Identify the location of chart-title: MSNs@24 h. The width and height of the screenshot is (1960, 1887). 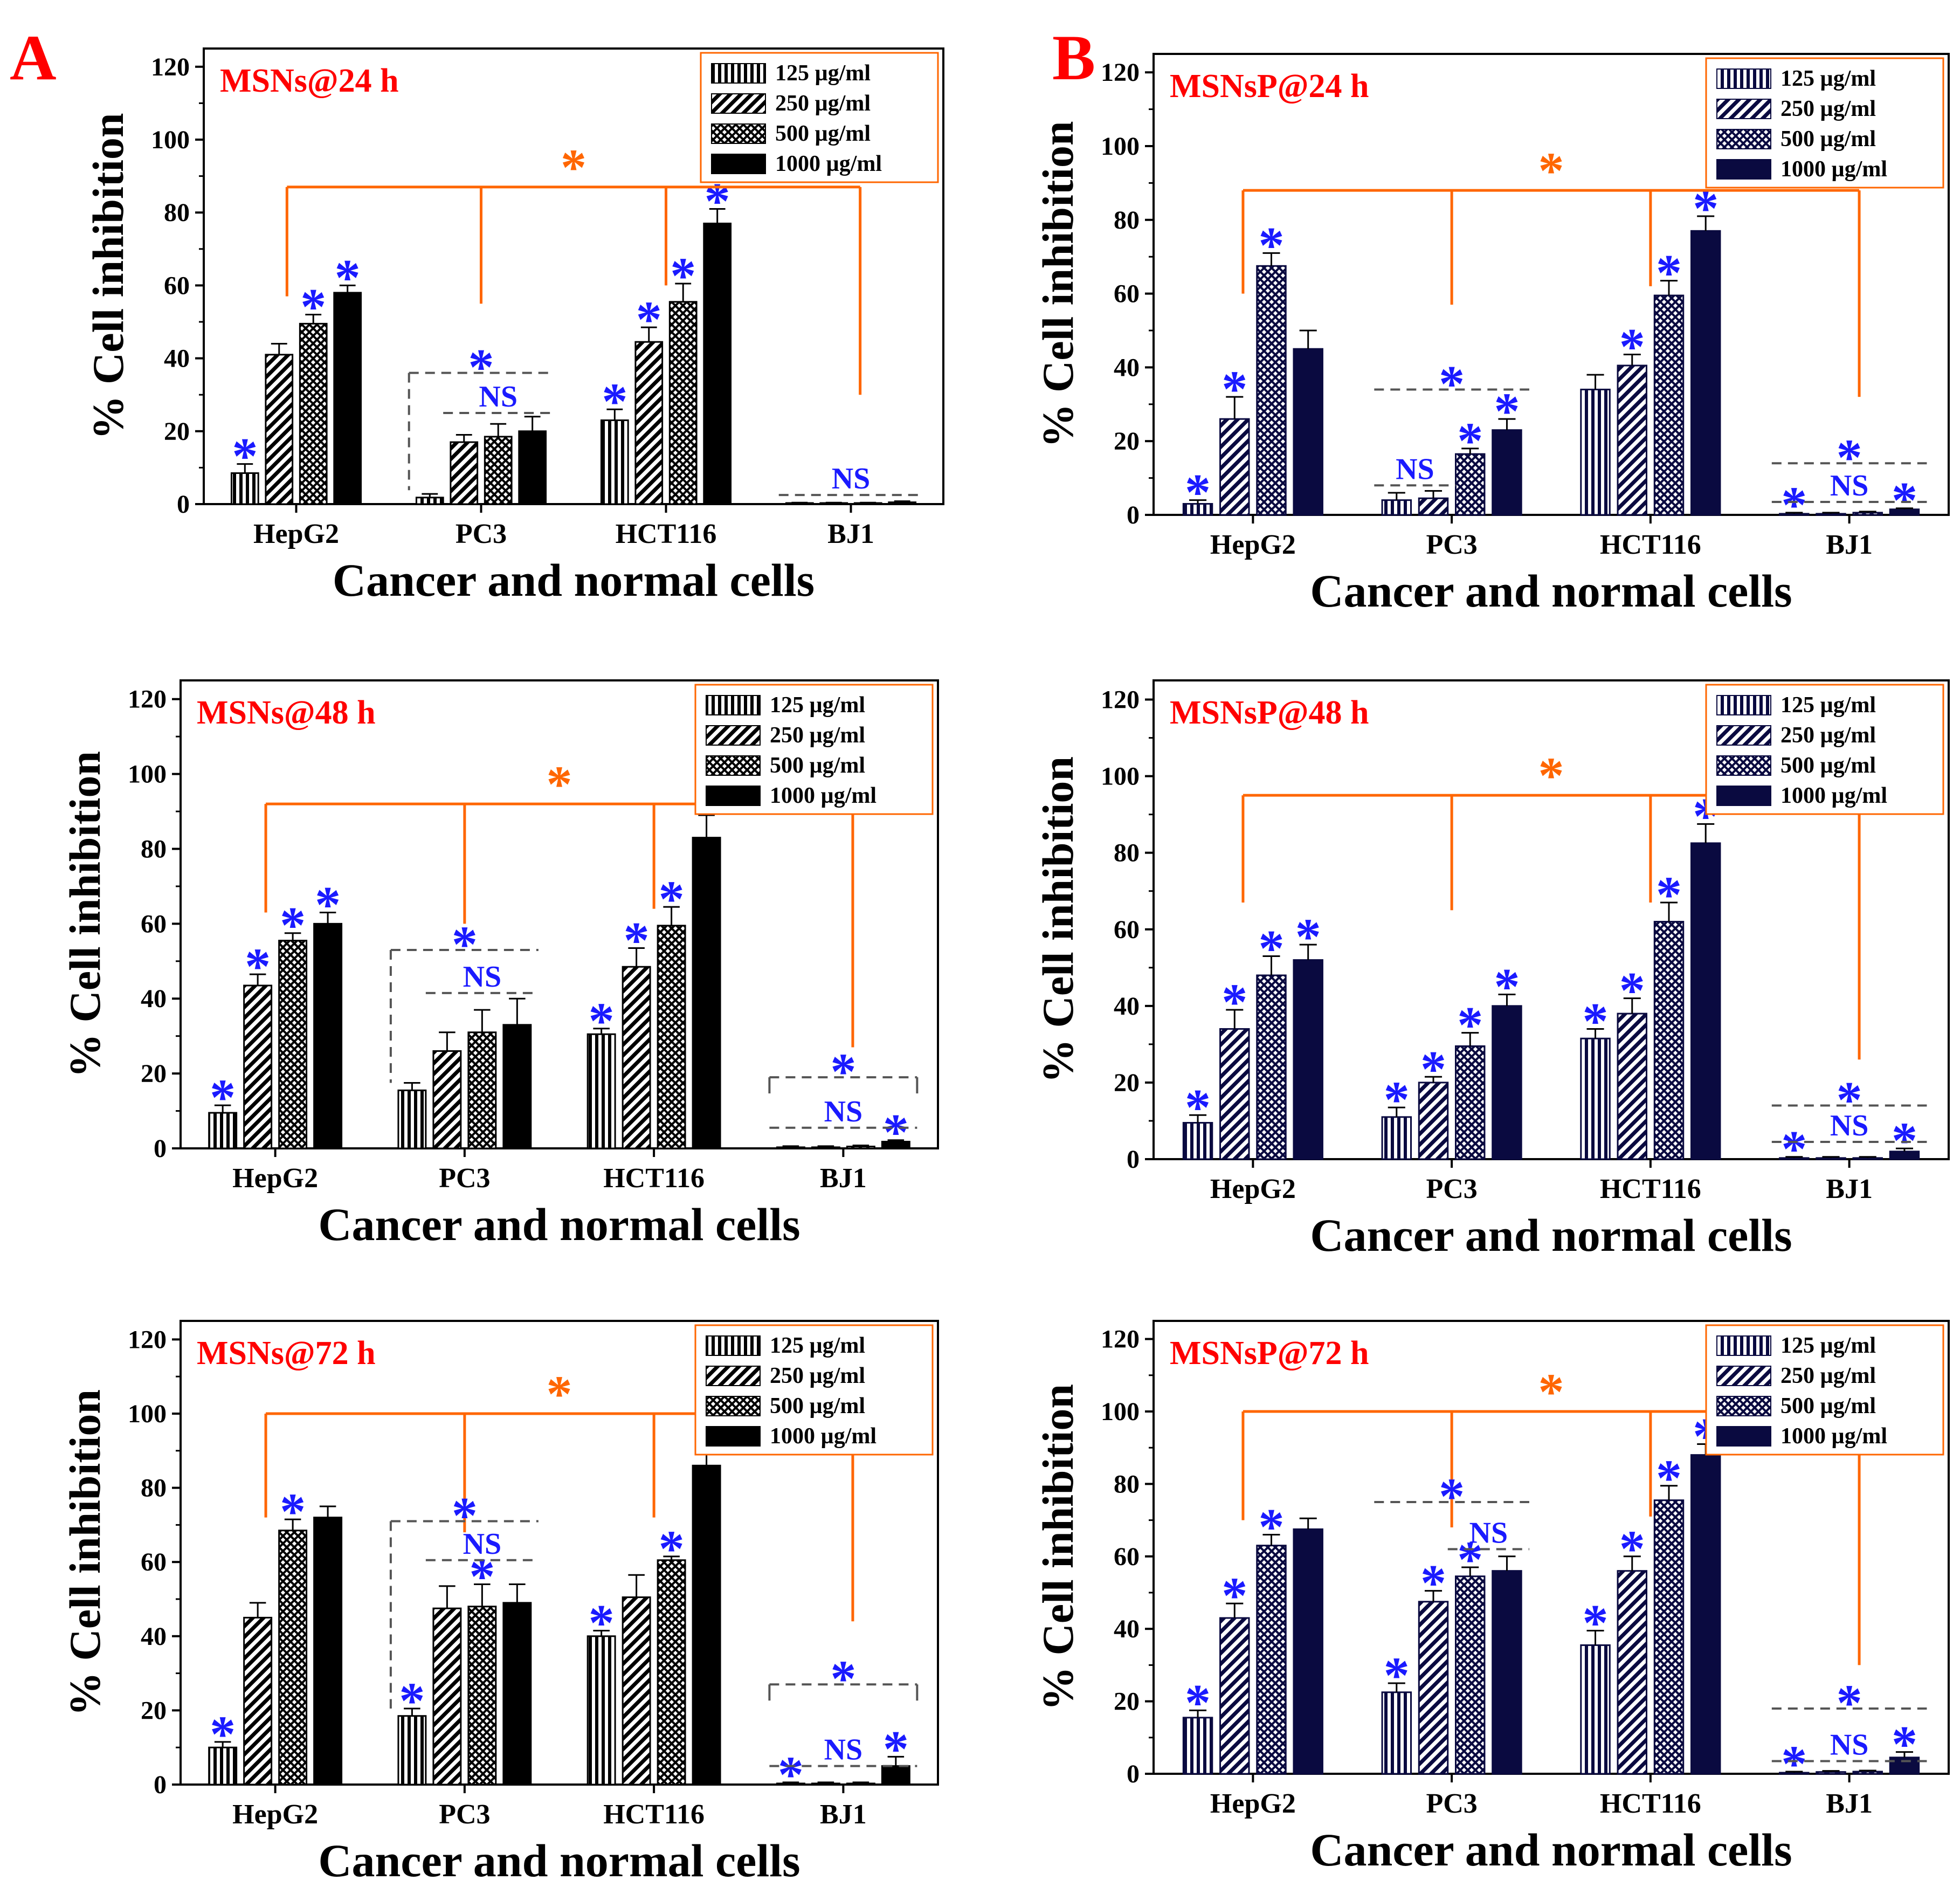
(309, 81).